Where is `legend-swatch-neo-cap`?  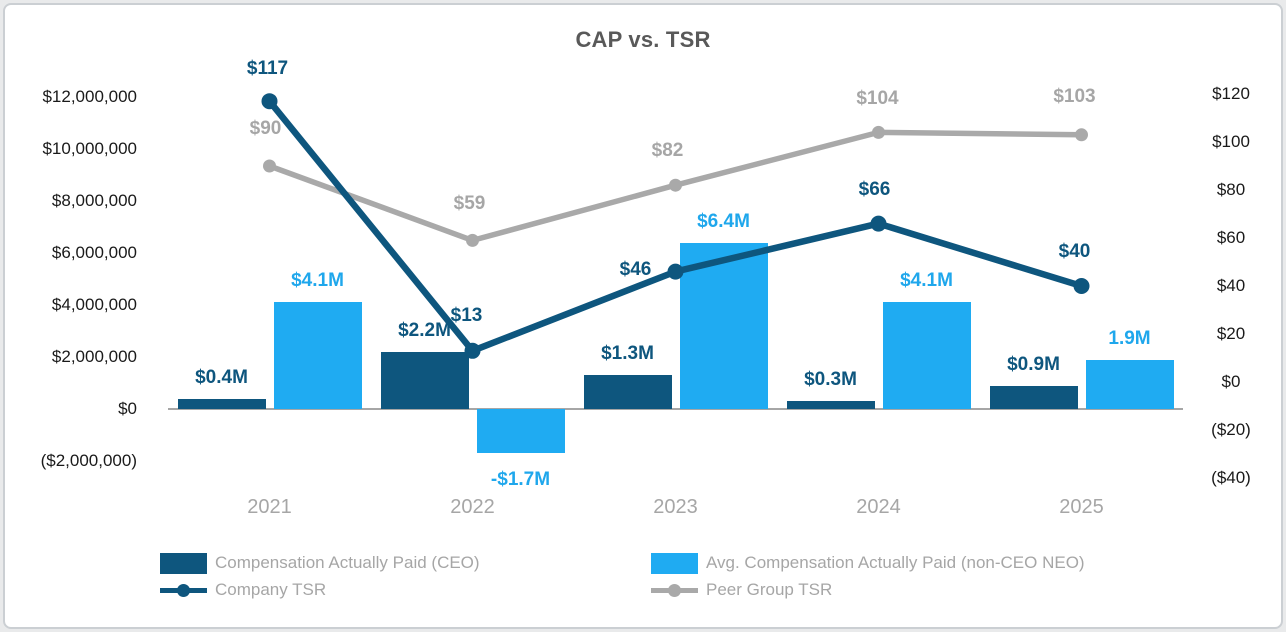
legend-swatch-neo-cap is located at coordinates (674, 563).